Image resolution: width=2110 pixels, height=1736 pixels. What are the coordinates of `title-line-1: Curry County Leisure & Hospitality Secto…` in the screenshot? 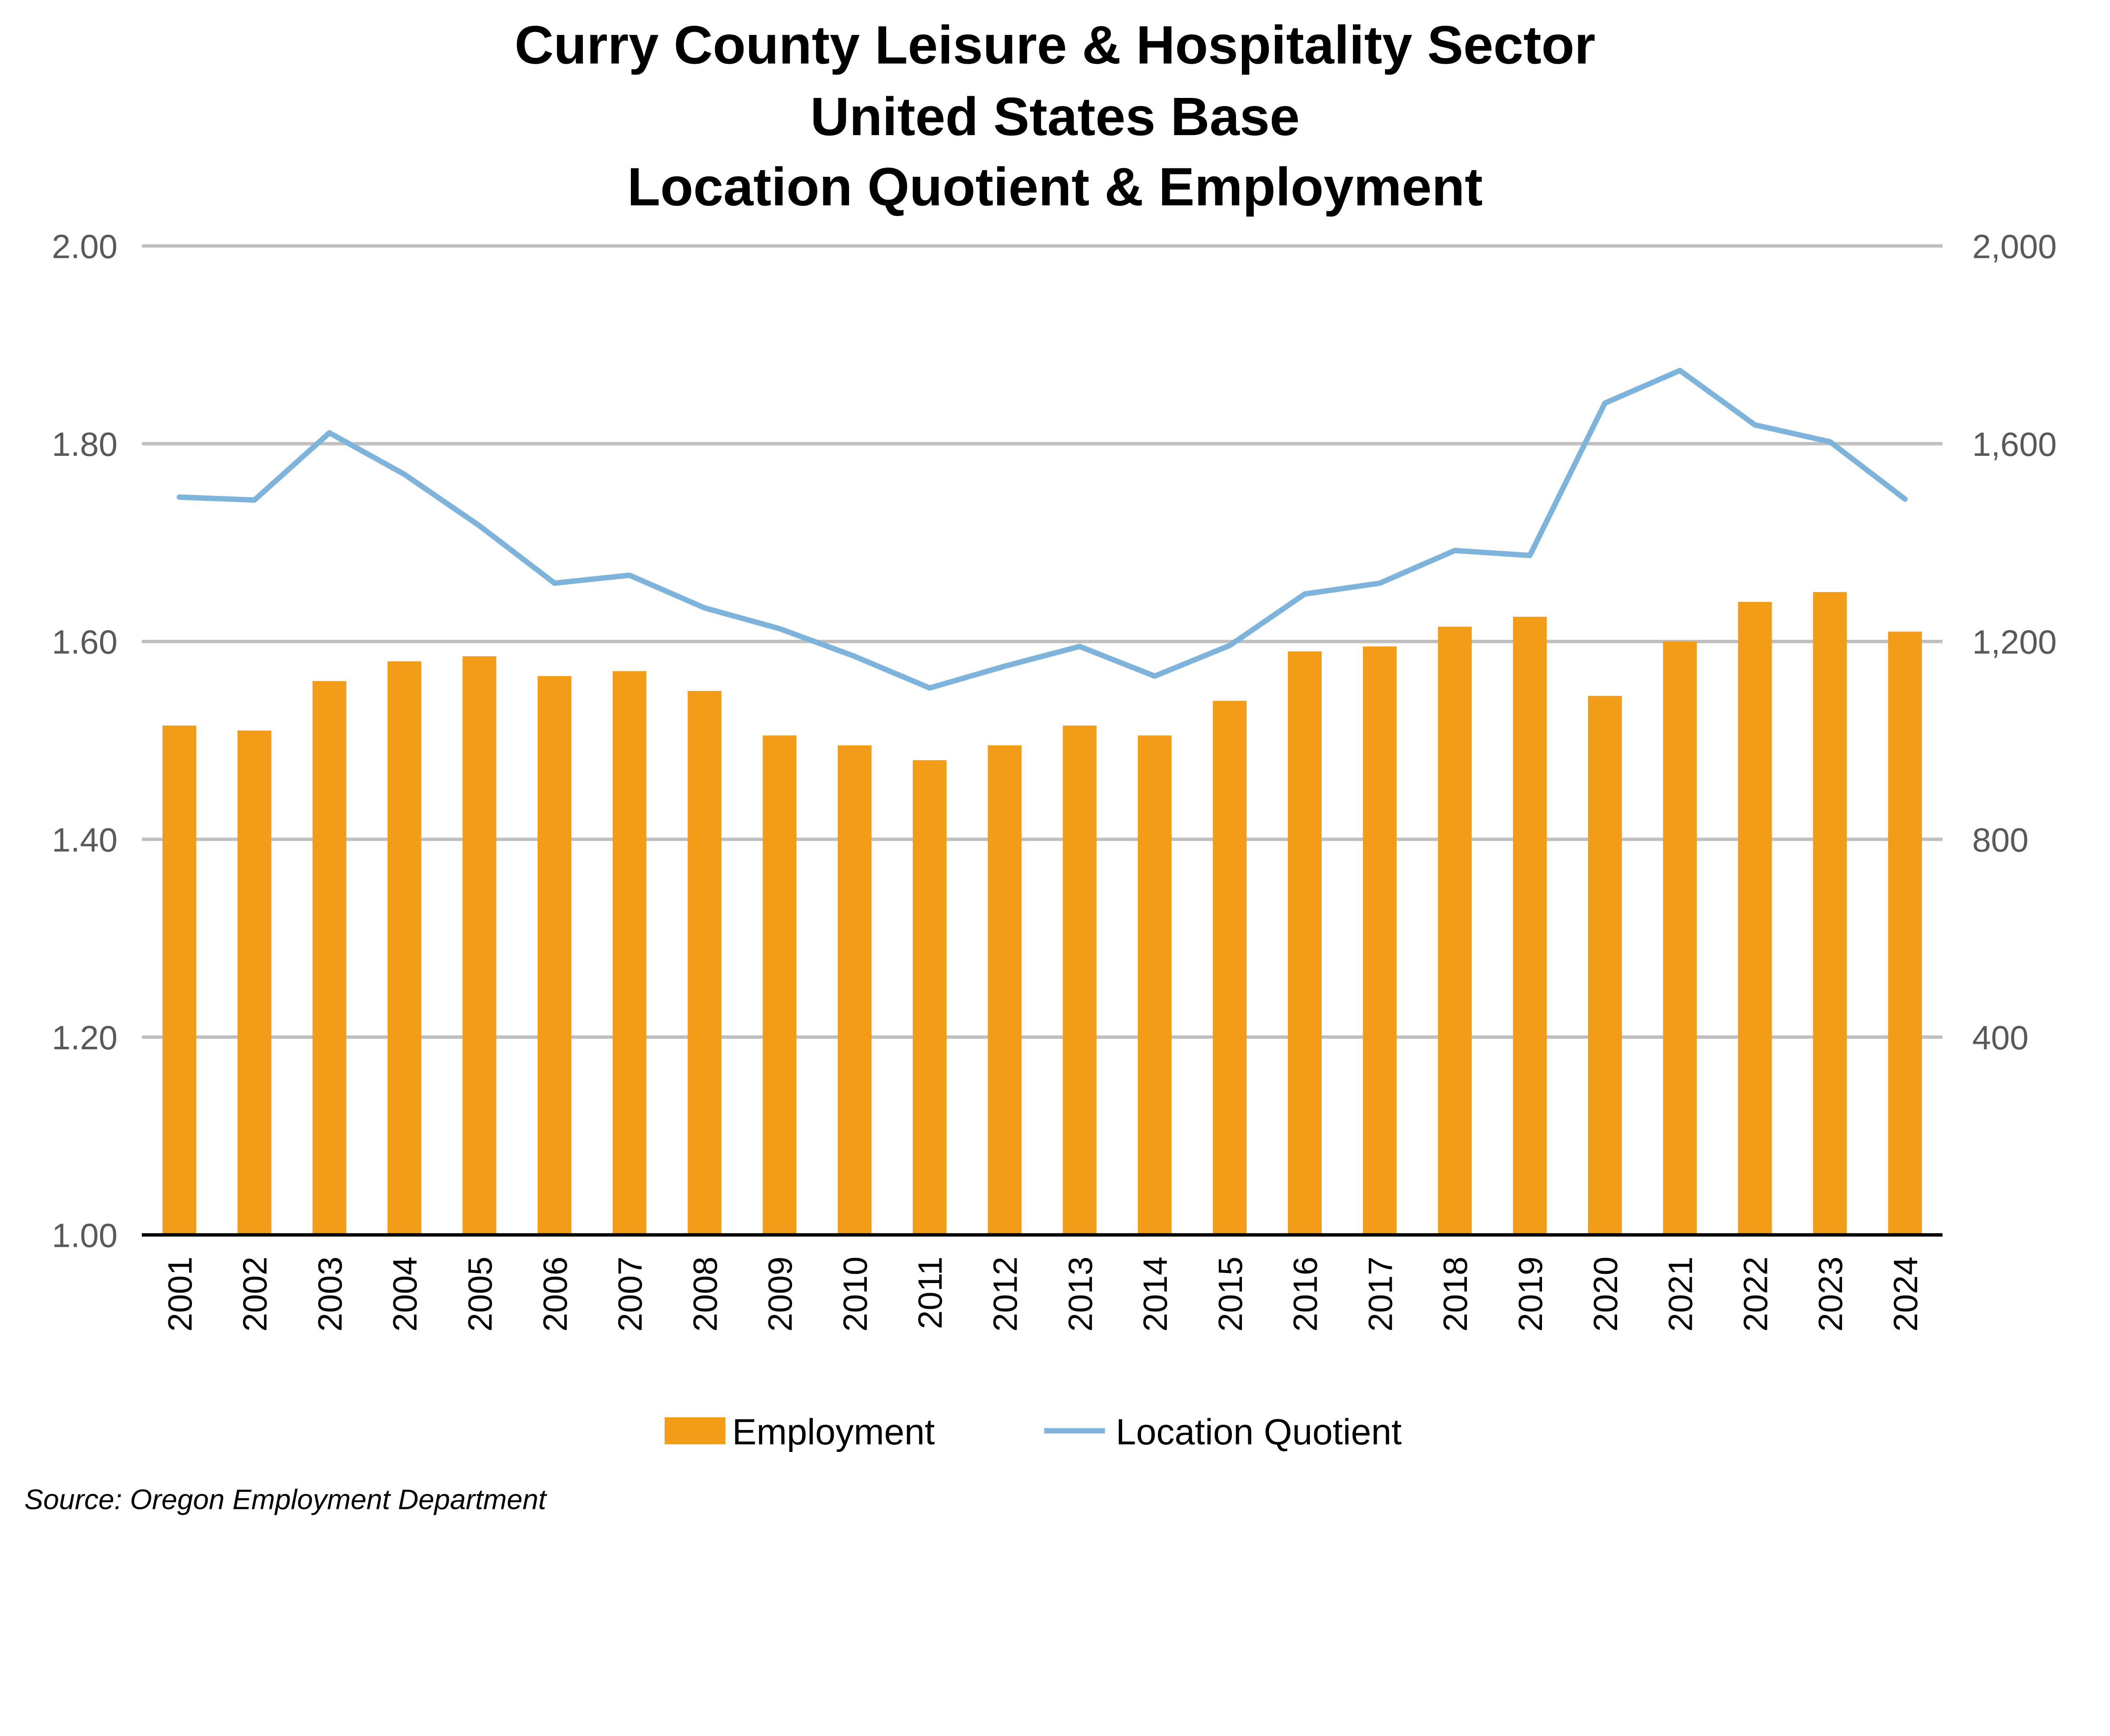 It's located at (1054, 45).